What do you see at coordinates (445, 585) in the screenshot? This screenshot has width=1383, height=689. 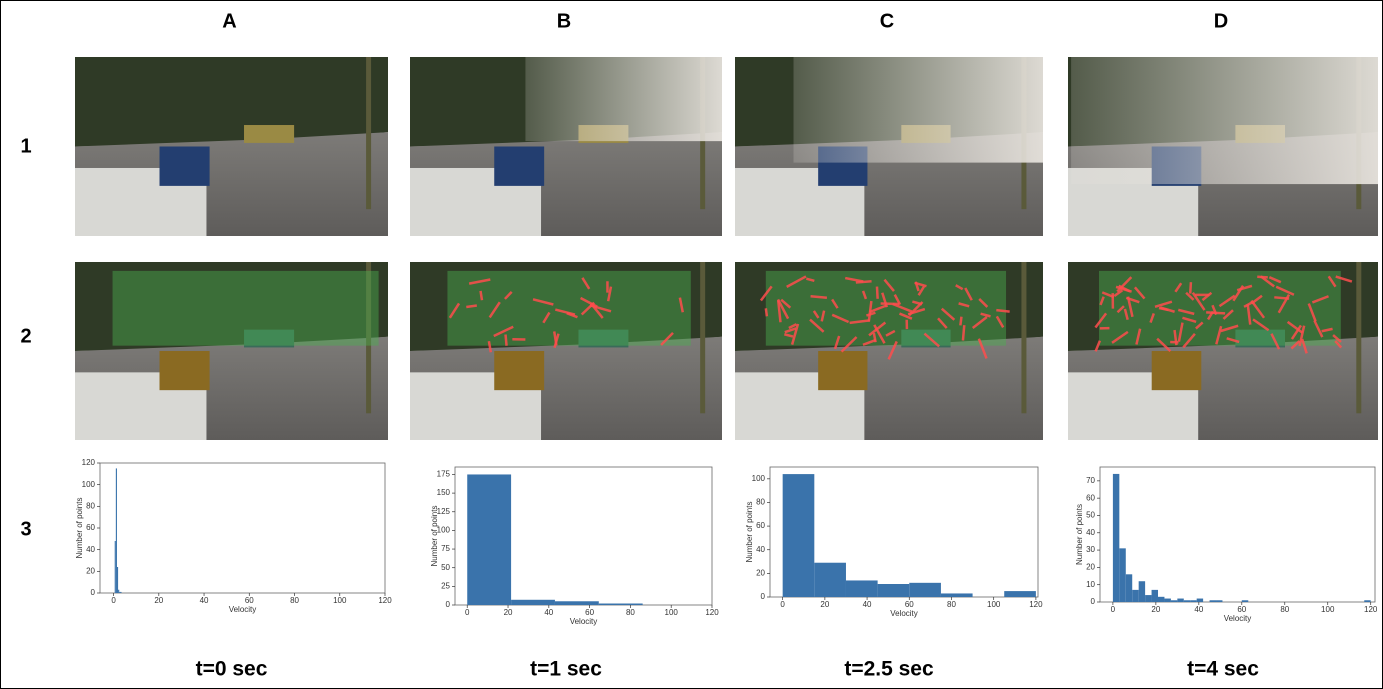 I see `y-tick-label: 25` at bounding box center [445, 585].